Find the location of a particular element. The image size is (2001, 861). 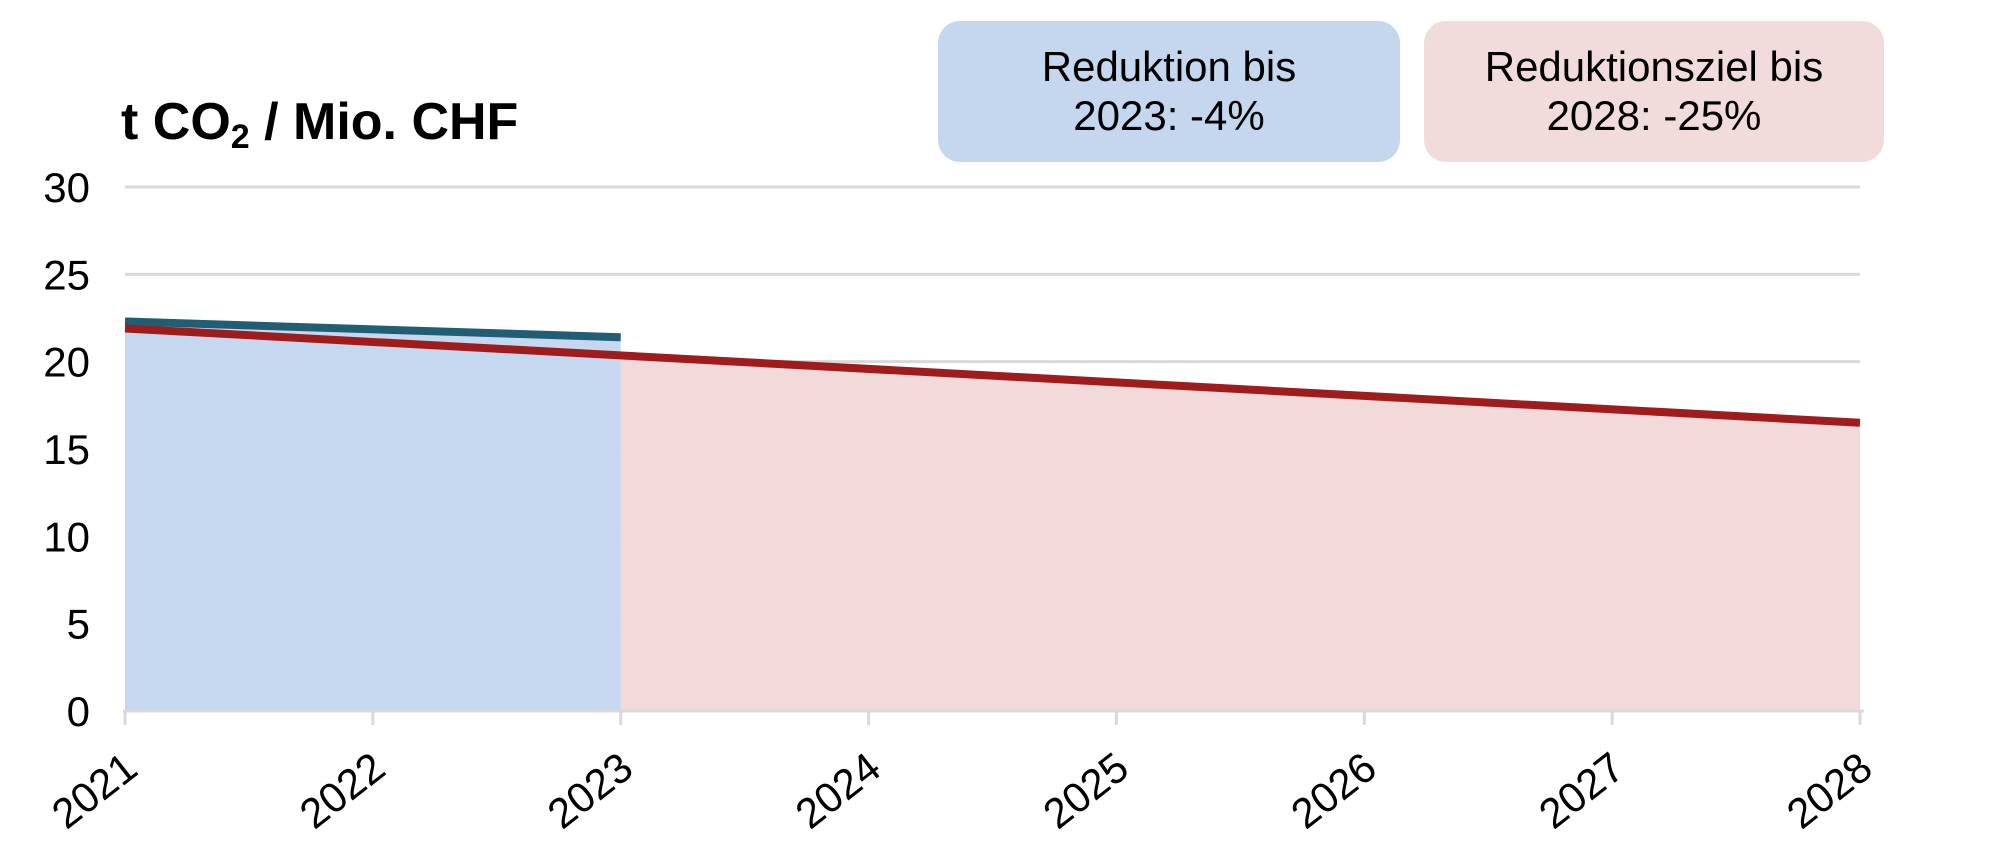

badge-target-line1: Reduktionsziel bis is located at coordinates (1654, 67).